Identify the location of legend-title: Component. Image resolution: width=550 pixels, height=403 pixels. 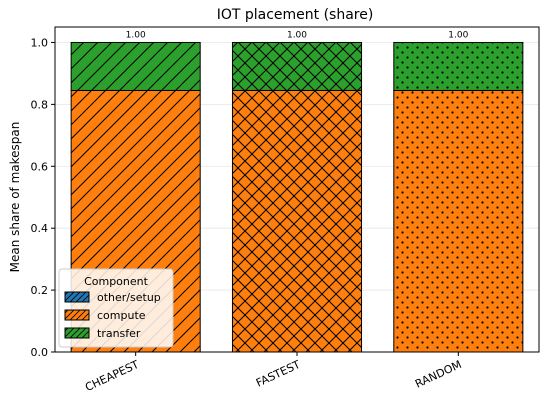
(116, 281).